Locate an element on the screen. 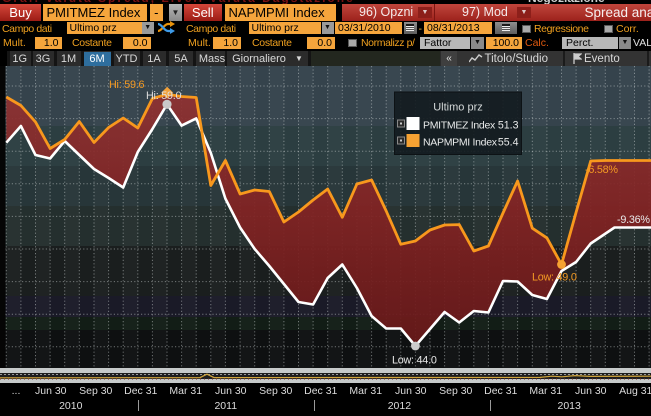 This screenshot has height=416, width=651. svg-text: -6.58% is located at coordinates (601, 170).